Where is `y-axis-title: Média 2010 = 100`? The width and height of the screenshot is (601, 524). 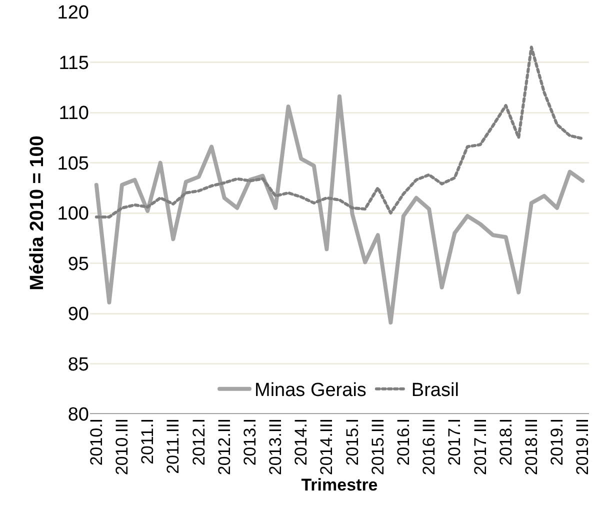
y-axis-title: Média 2010 = 100 is located at coordinates (37, 213).